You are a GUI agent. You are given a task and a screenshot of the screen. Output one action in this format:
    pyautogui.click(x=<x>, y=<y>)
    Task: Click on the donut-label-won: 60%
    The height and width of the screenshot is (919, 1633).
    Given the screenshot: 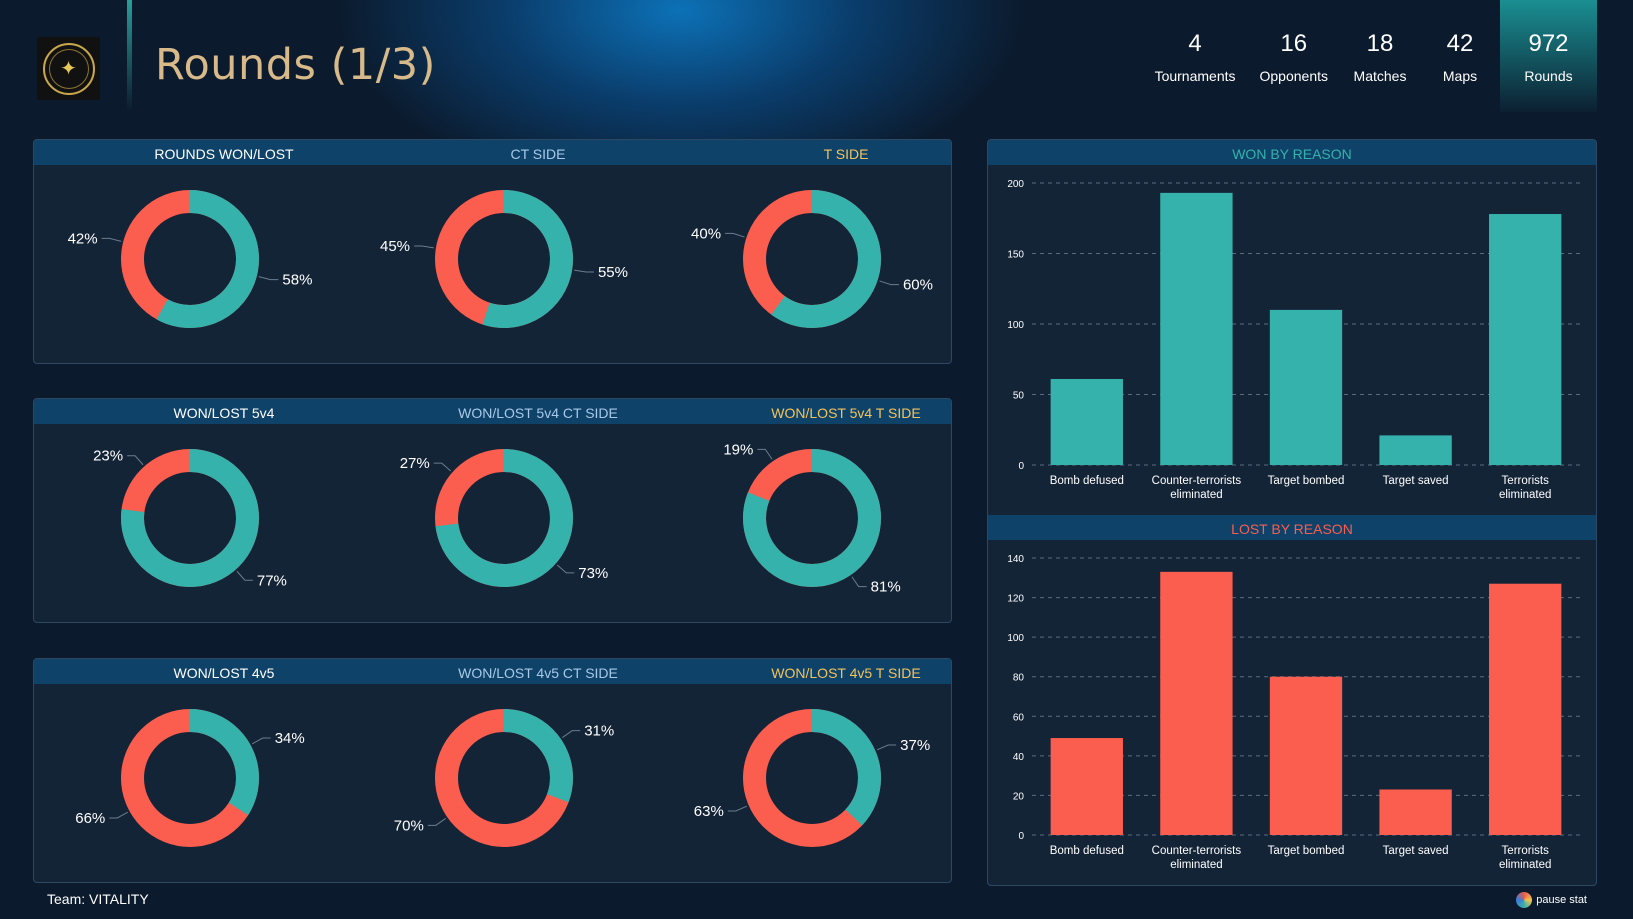 What is the action you would take?
    pyautogui.click(x=918, y=285)
    